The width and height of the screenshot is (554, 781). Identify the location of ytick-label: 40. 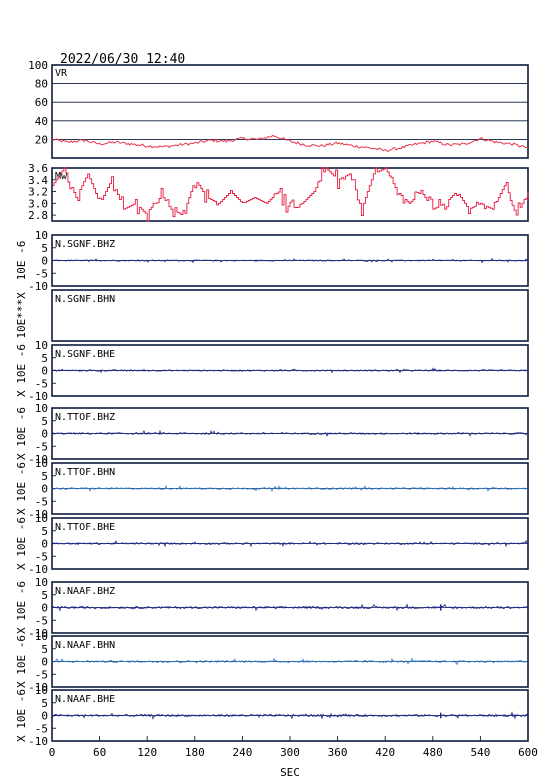
(41, 121).